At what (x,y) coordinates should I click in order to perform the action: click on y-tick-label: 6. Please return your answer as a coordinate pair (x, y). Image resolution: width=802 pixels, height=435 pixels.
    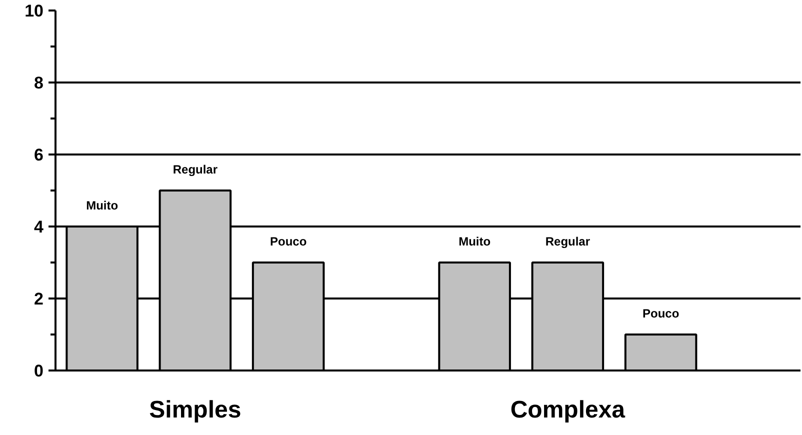
    Looking at the image, I should click on (39, 155).